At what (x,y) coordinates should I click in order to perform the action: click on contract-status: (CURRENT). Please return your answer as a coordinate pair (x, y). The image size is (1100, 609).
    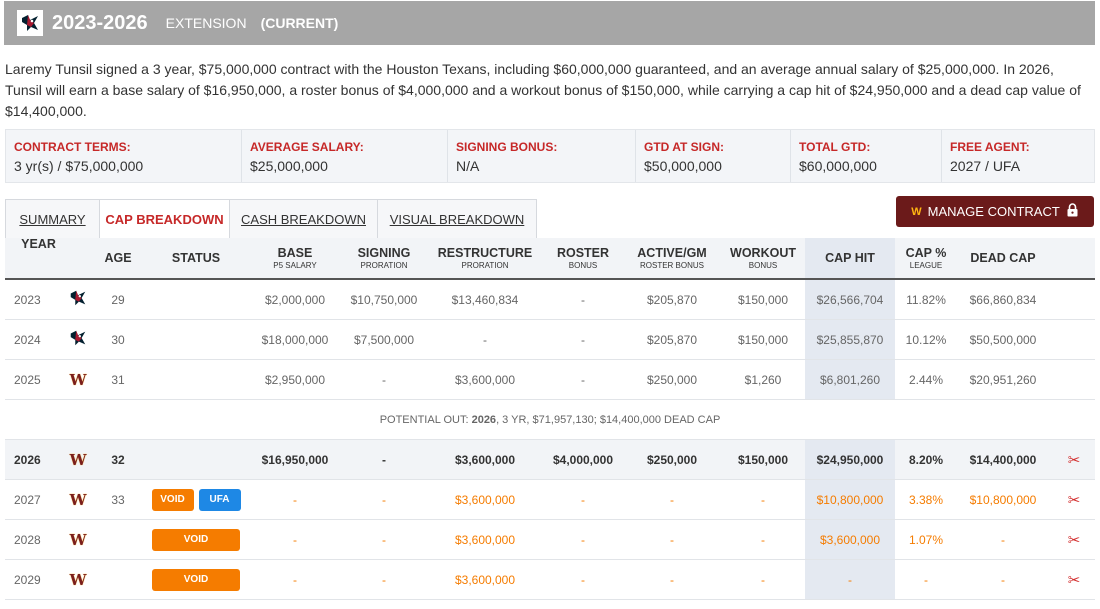
    Looking at the image, I should click on (299, 23).